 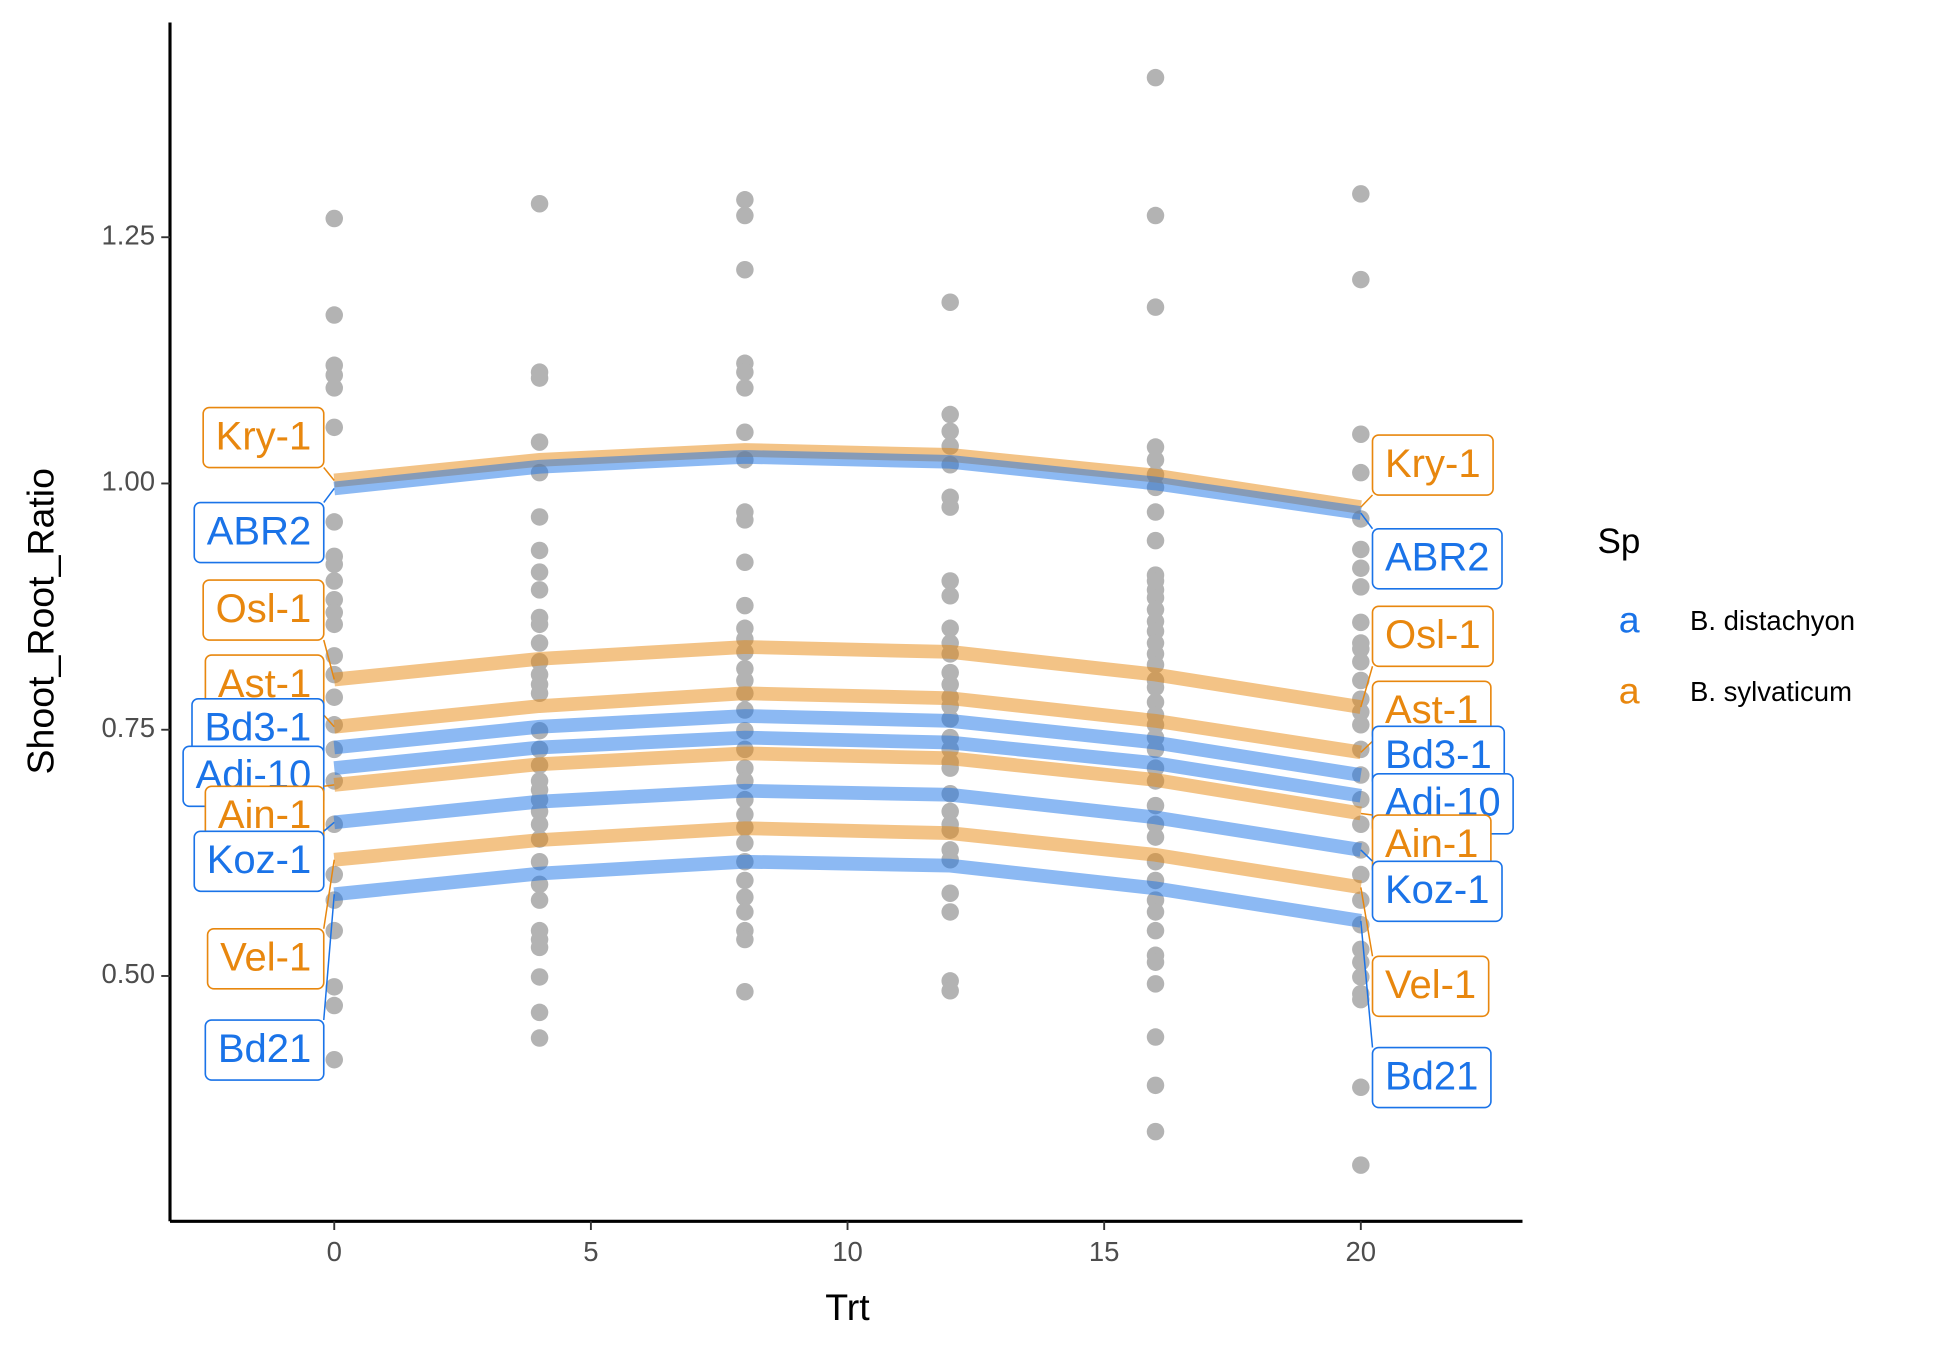 What do you see at coordinates (847, 1307) in the screenshot?
I see `x-axis-title: Trt` at bounding box center [847, 1307].